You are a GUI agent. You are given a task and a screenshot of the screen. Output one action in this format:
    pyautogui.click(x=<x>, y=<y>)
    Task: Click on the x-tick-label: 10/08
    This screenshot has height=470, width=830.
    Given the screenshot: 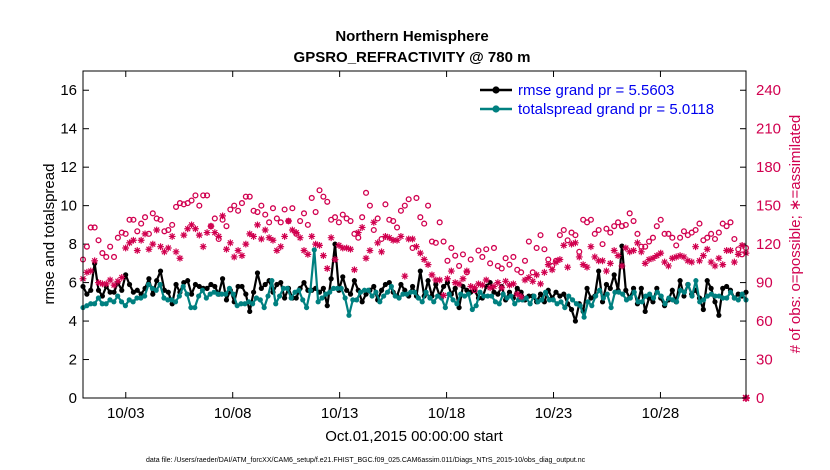 What is the action you would take?
    pyautogui.click(x=233, y=413)
    